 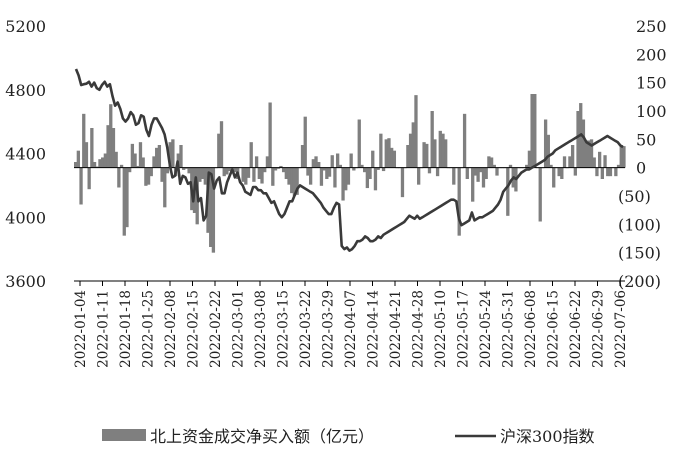 What do you see at coordinates (599, 329) in the screenshot?
I see `x-tick-label: 2022-06-29` at bounding box center [599, 329].